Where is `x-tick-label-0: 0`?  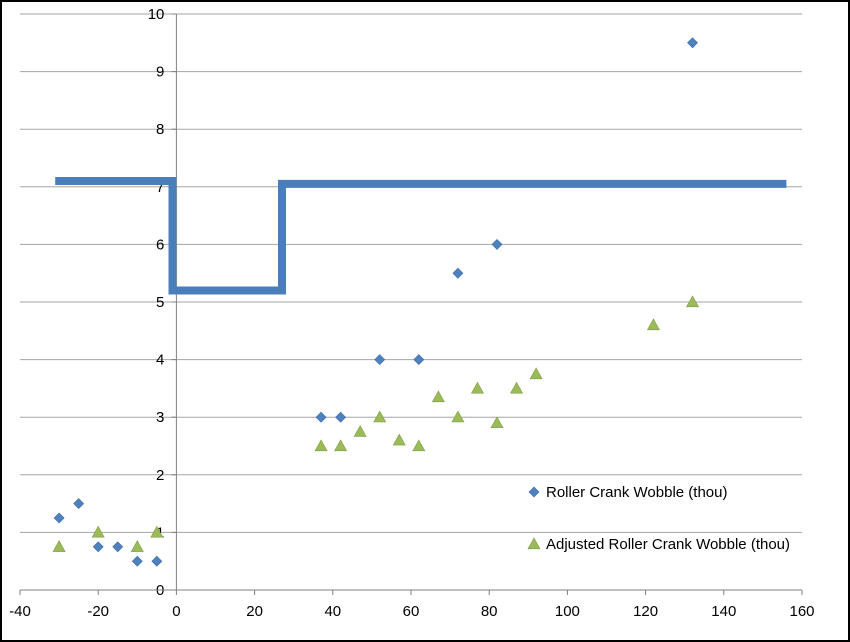 x-tick-label-0: 0 is located at coordinates (176, 611).